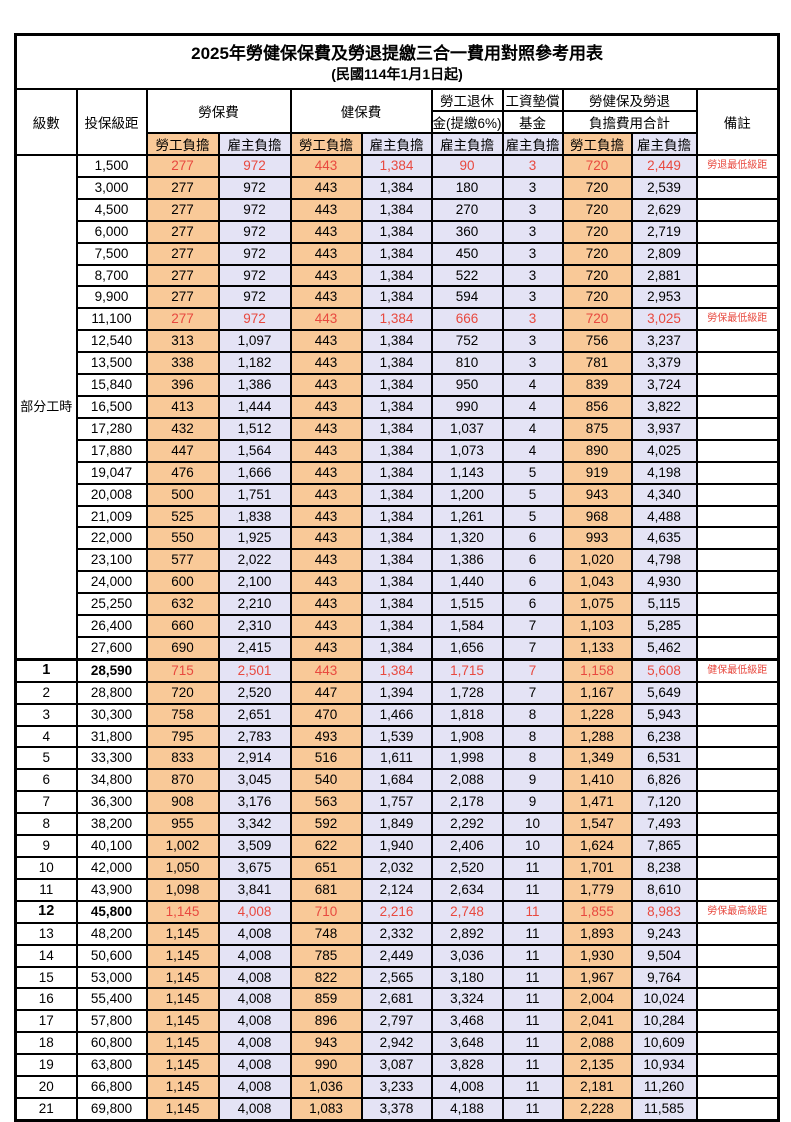 The height and width of the screenshot is (1122, 791). Describe the element at coordinates (597, 955) in the screenshot. I see `value-cell: 1,930` at that location.